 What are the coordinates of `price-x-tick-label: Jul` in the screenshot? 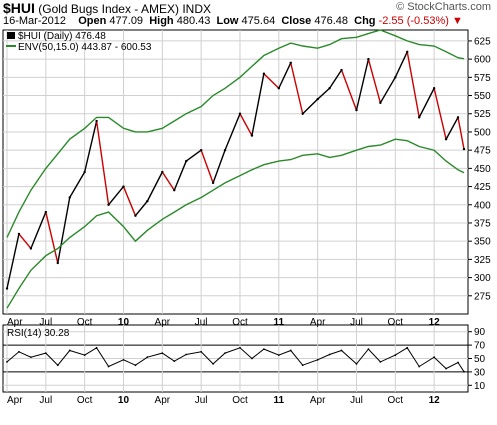 It's located at (201, 322).